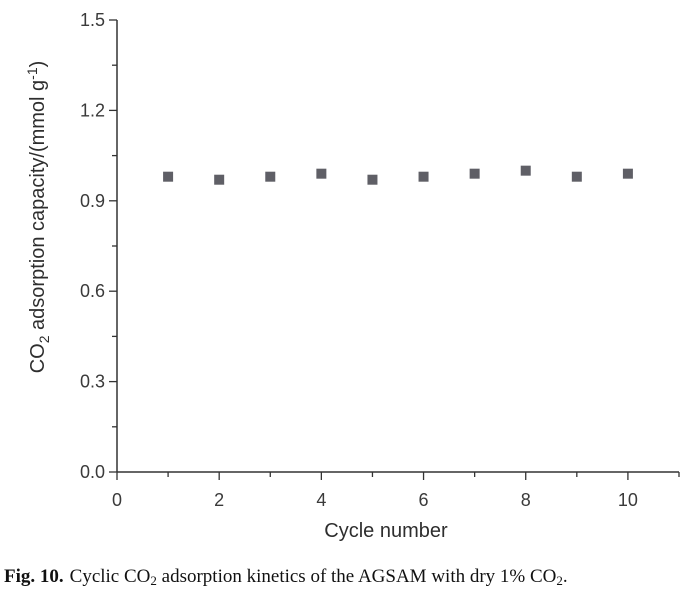 This screenshot has width=694, height=598. I want to click on caption-text-3: ., so click(565, 576).